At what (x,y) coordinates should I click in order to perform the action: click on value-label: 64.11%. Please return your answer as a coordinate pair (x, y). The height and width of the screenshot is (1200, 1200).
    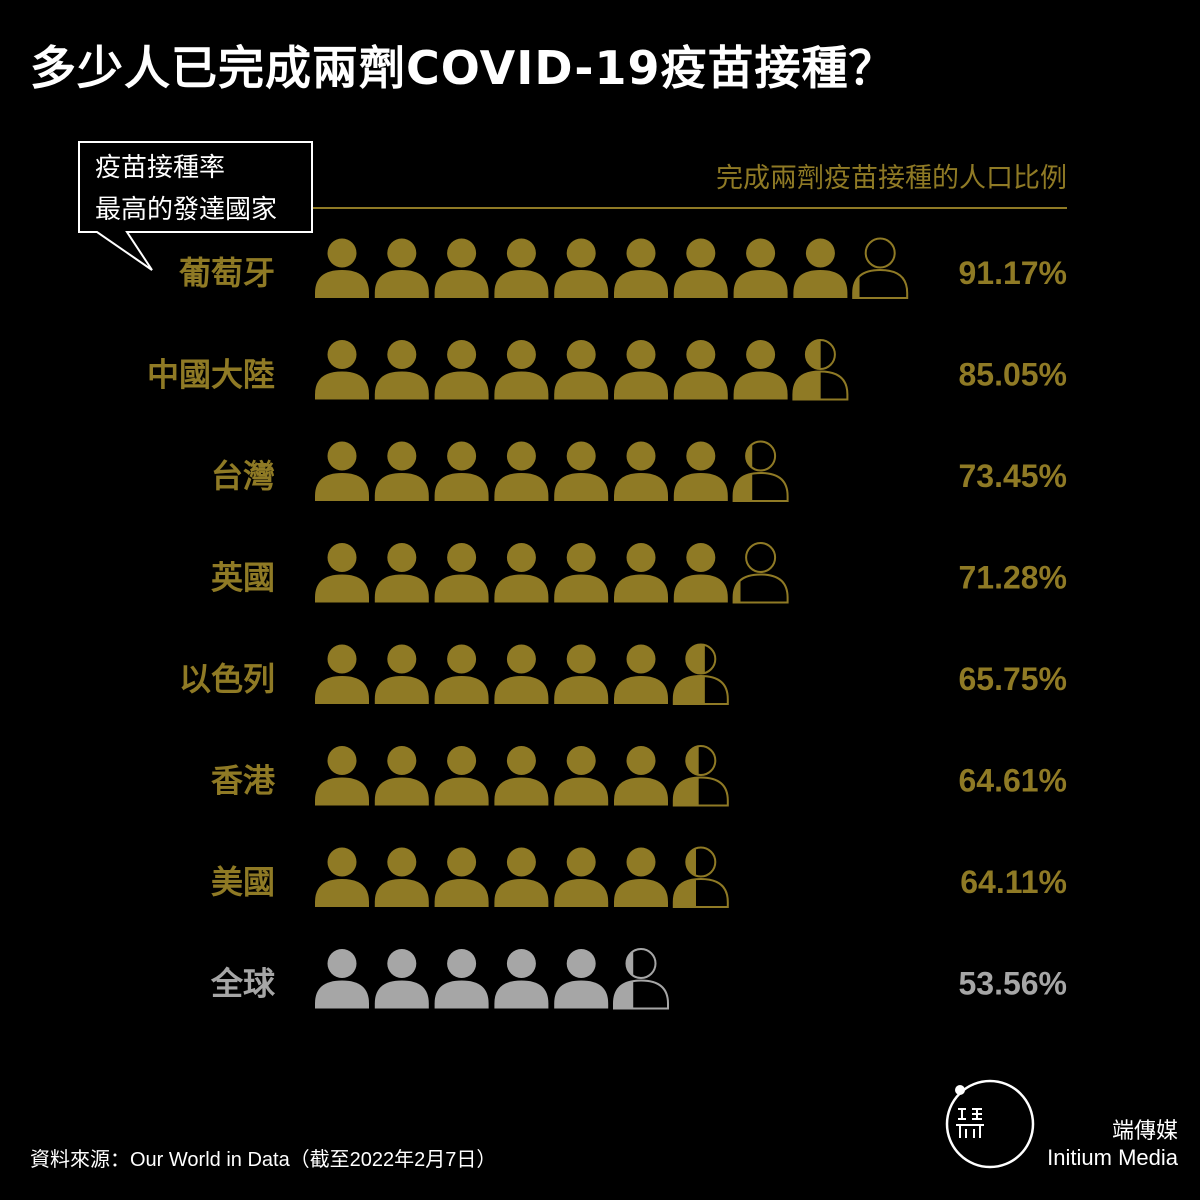
    Looking at the image, I should click on (1013, 882).